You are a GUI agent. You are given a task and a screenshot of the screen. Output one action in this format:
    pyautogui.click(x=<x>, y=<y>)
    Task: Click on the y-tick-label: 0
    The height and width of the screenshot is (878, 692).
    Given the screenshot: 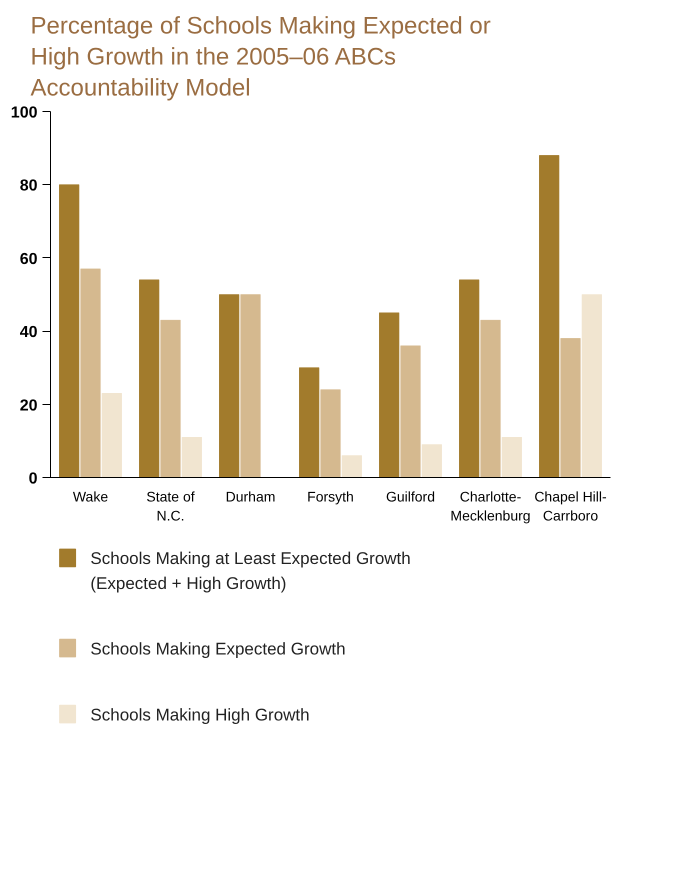 What is the action you would take?
    pyautogui.click(x=33, y=479)
    